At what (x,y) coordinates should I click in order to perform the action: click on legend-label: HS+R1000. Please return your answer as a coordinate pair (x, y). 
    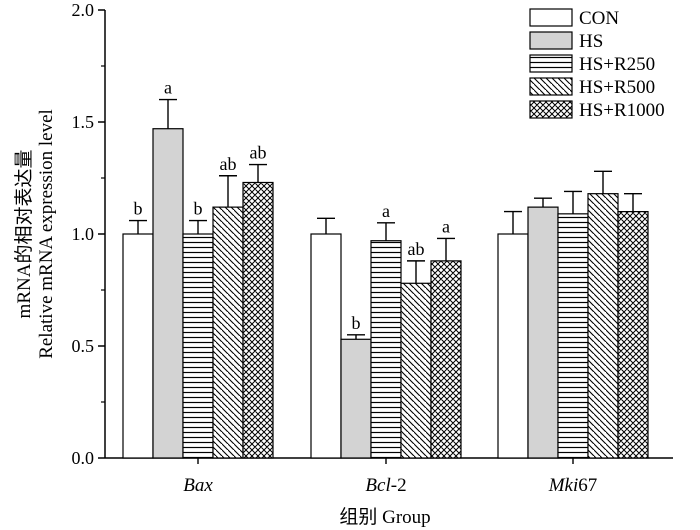
    Looking at the image, I should click on (622, 110).